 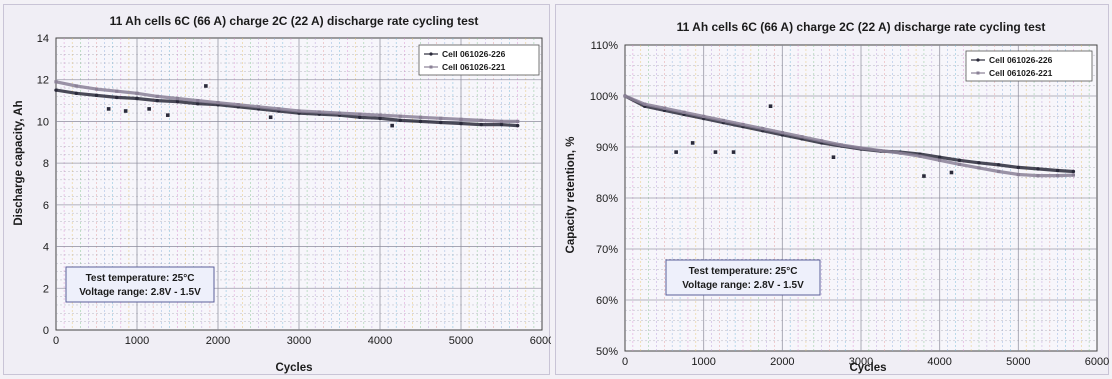 I want to click on test-conditions-frame, so click(x=140, y=284).